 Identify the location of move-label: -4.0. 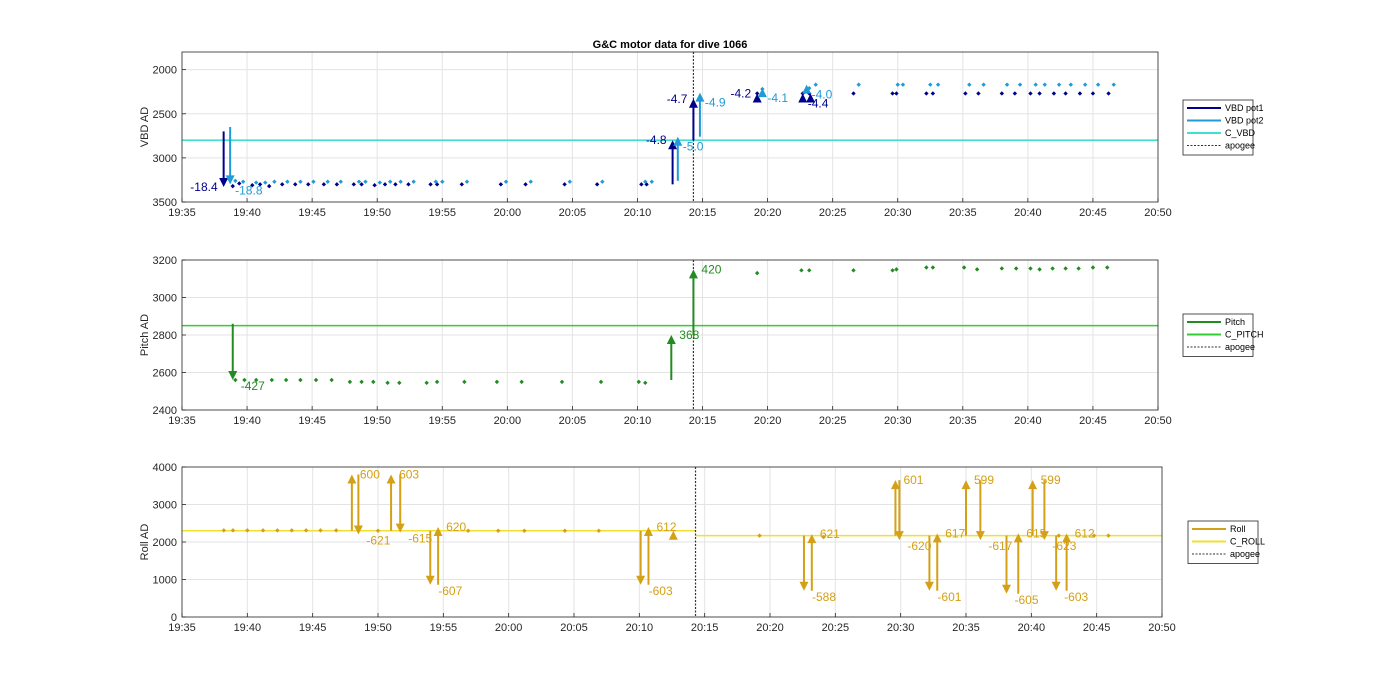
(822, 95).